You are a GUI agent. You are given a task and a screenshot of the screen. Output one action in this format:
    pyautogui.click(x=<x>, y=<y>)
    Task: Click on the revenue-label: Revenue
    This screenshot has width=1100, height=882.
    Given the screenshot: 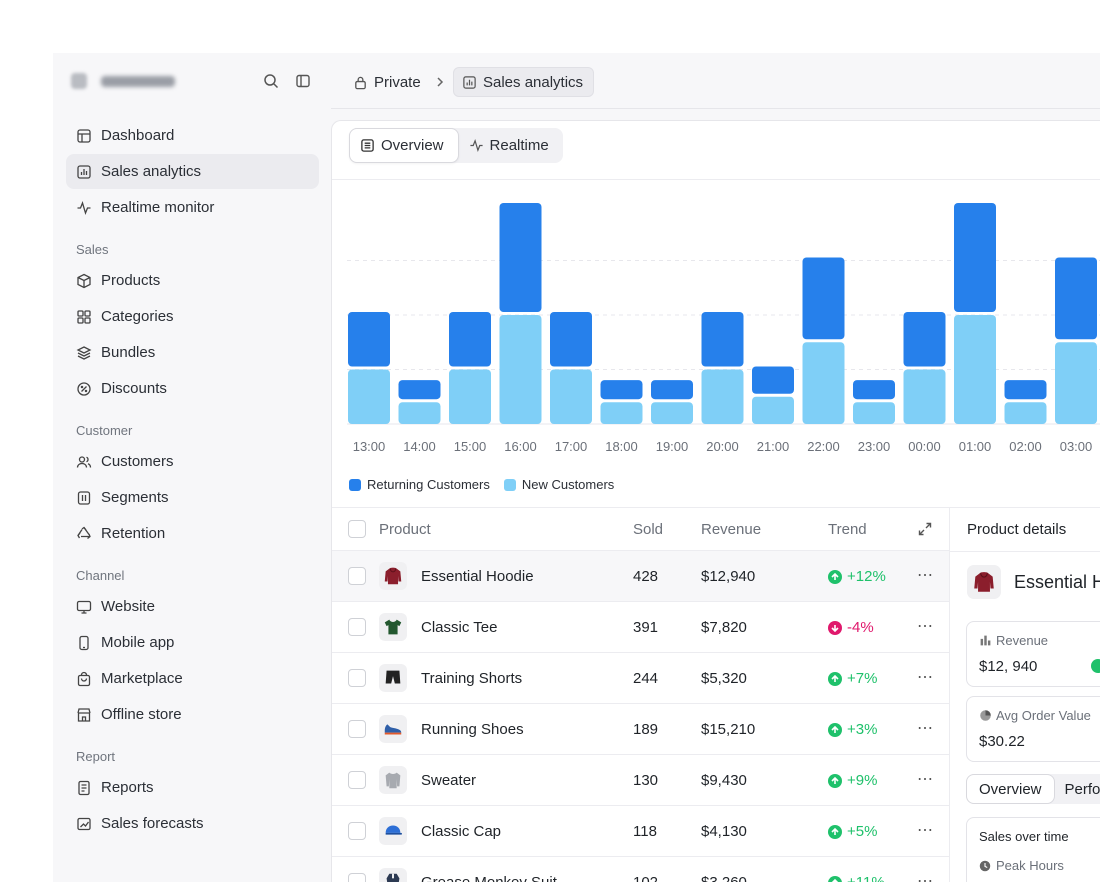 What is the action you would take?
    pyautogui.click(x=1013, y=640)
    